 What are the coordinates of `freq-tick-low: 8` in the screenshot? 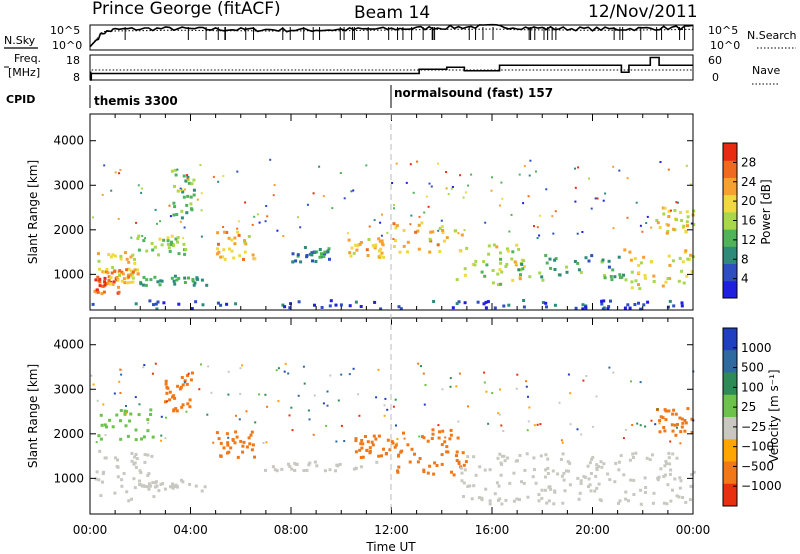 It's located at (76, 77).